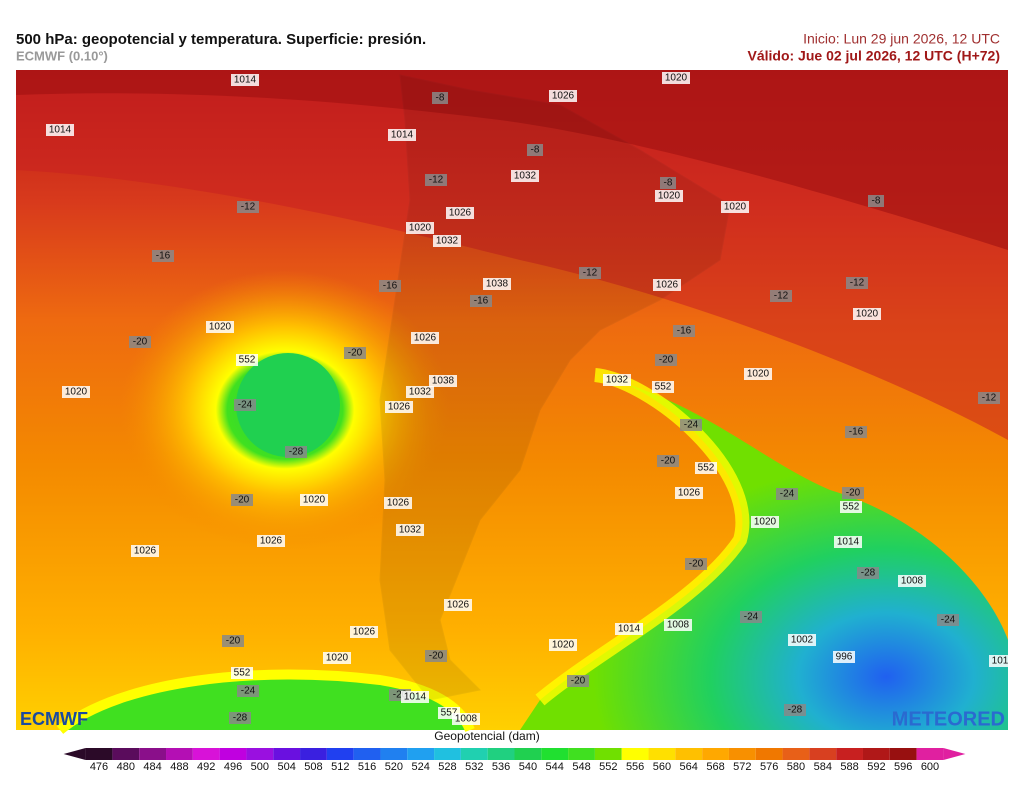  I want to click on colorbar-label: 592, so click(876, 767).